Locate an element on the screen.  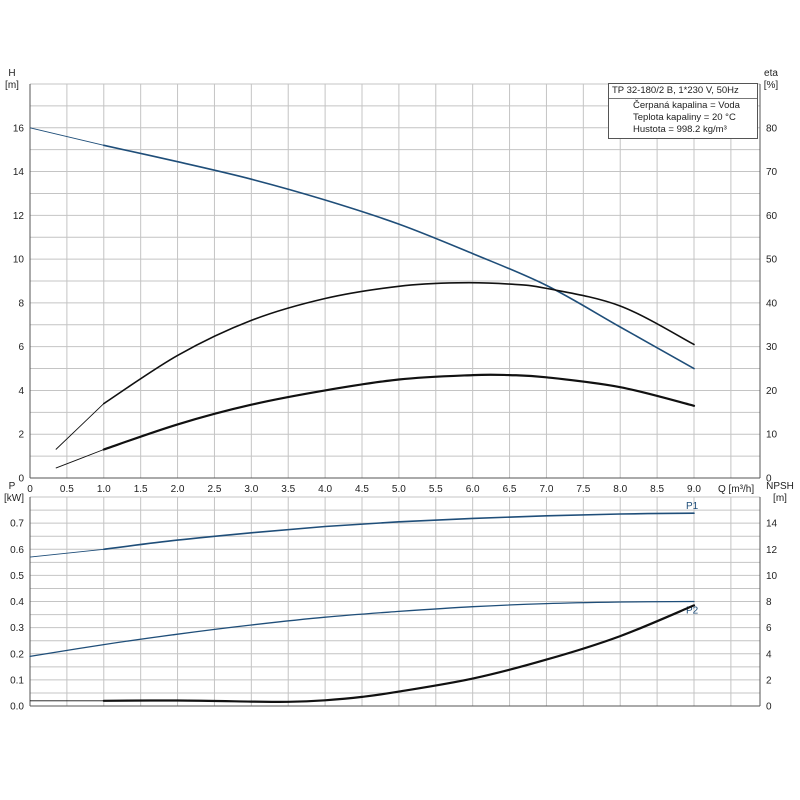
x-tick-label: 1.0 is located at coordinates (104, 489).